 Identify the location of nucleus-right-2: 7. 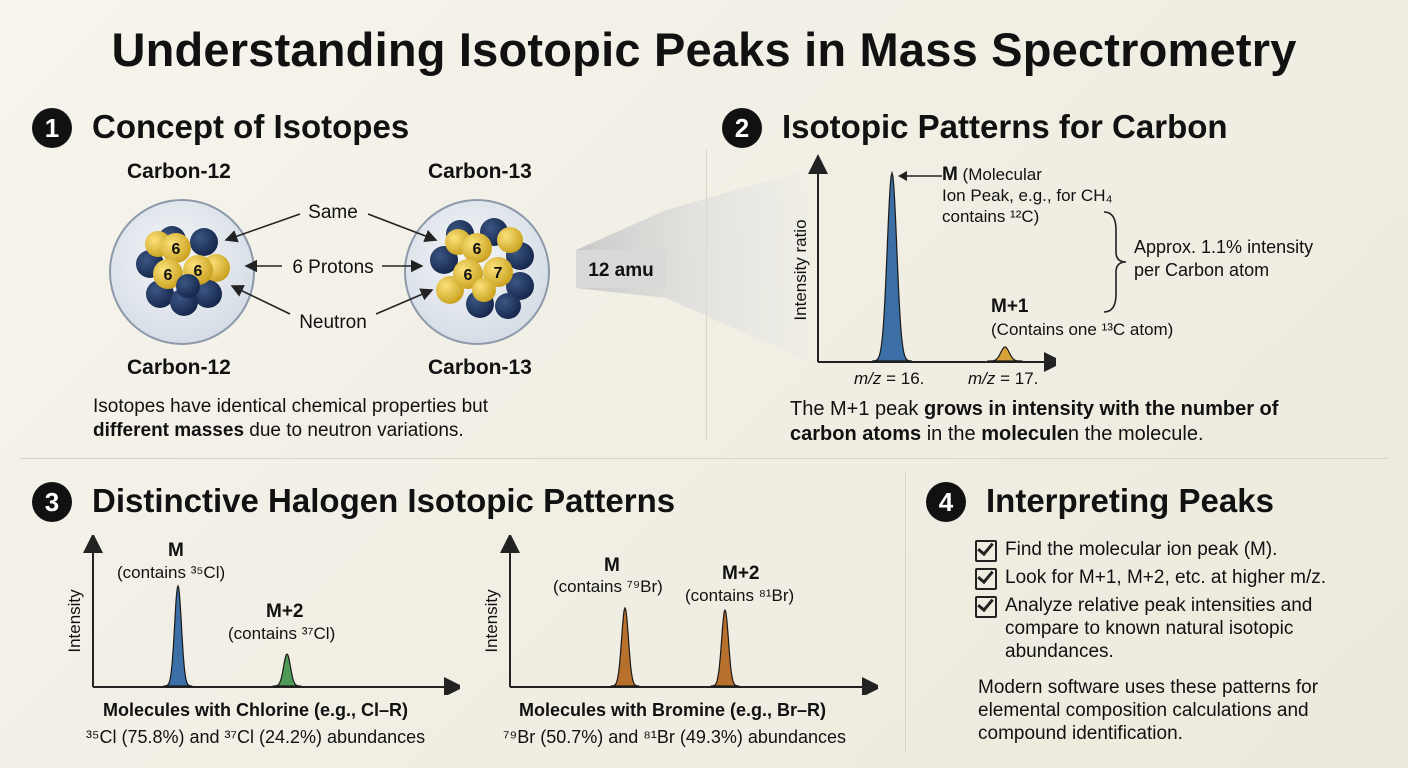
(498, 273).